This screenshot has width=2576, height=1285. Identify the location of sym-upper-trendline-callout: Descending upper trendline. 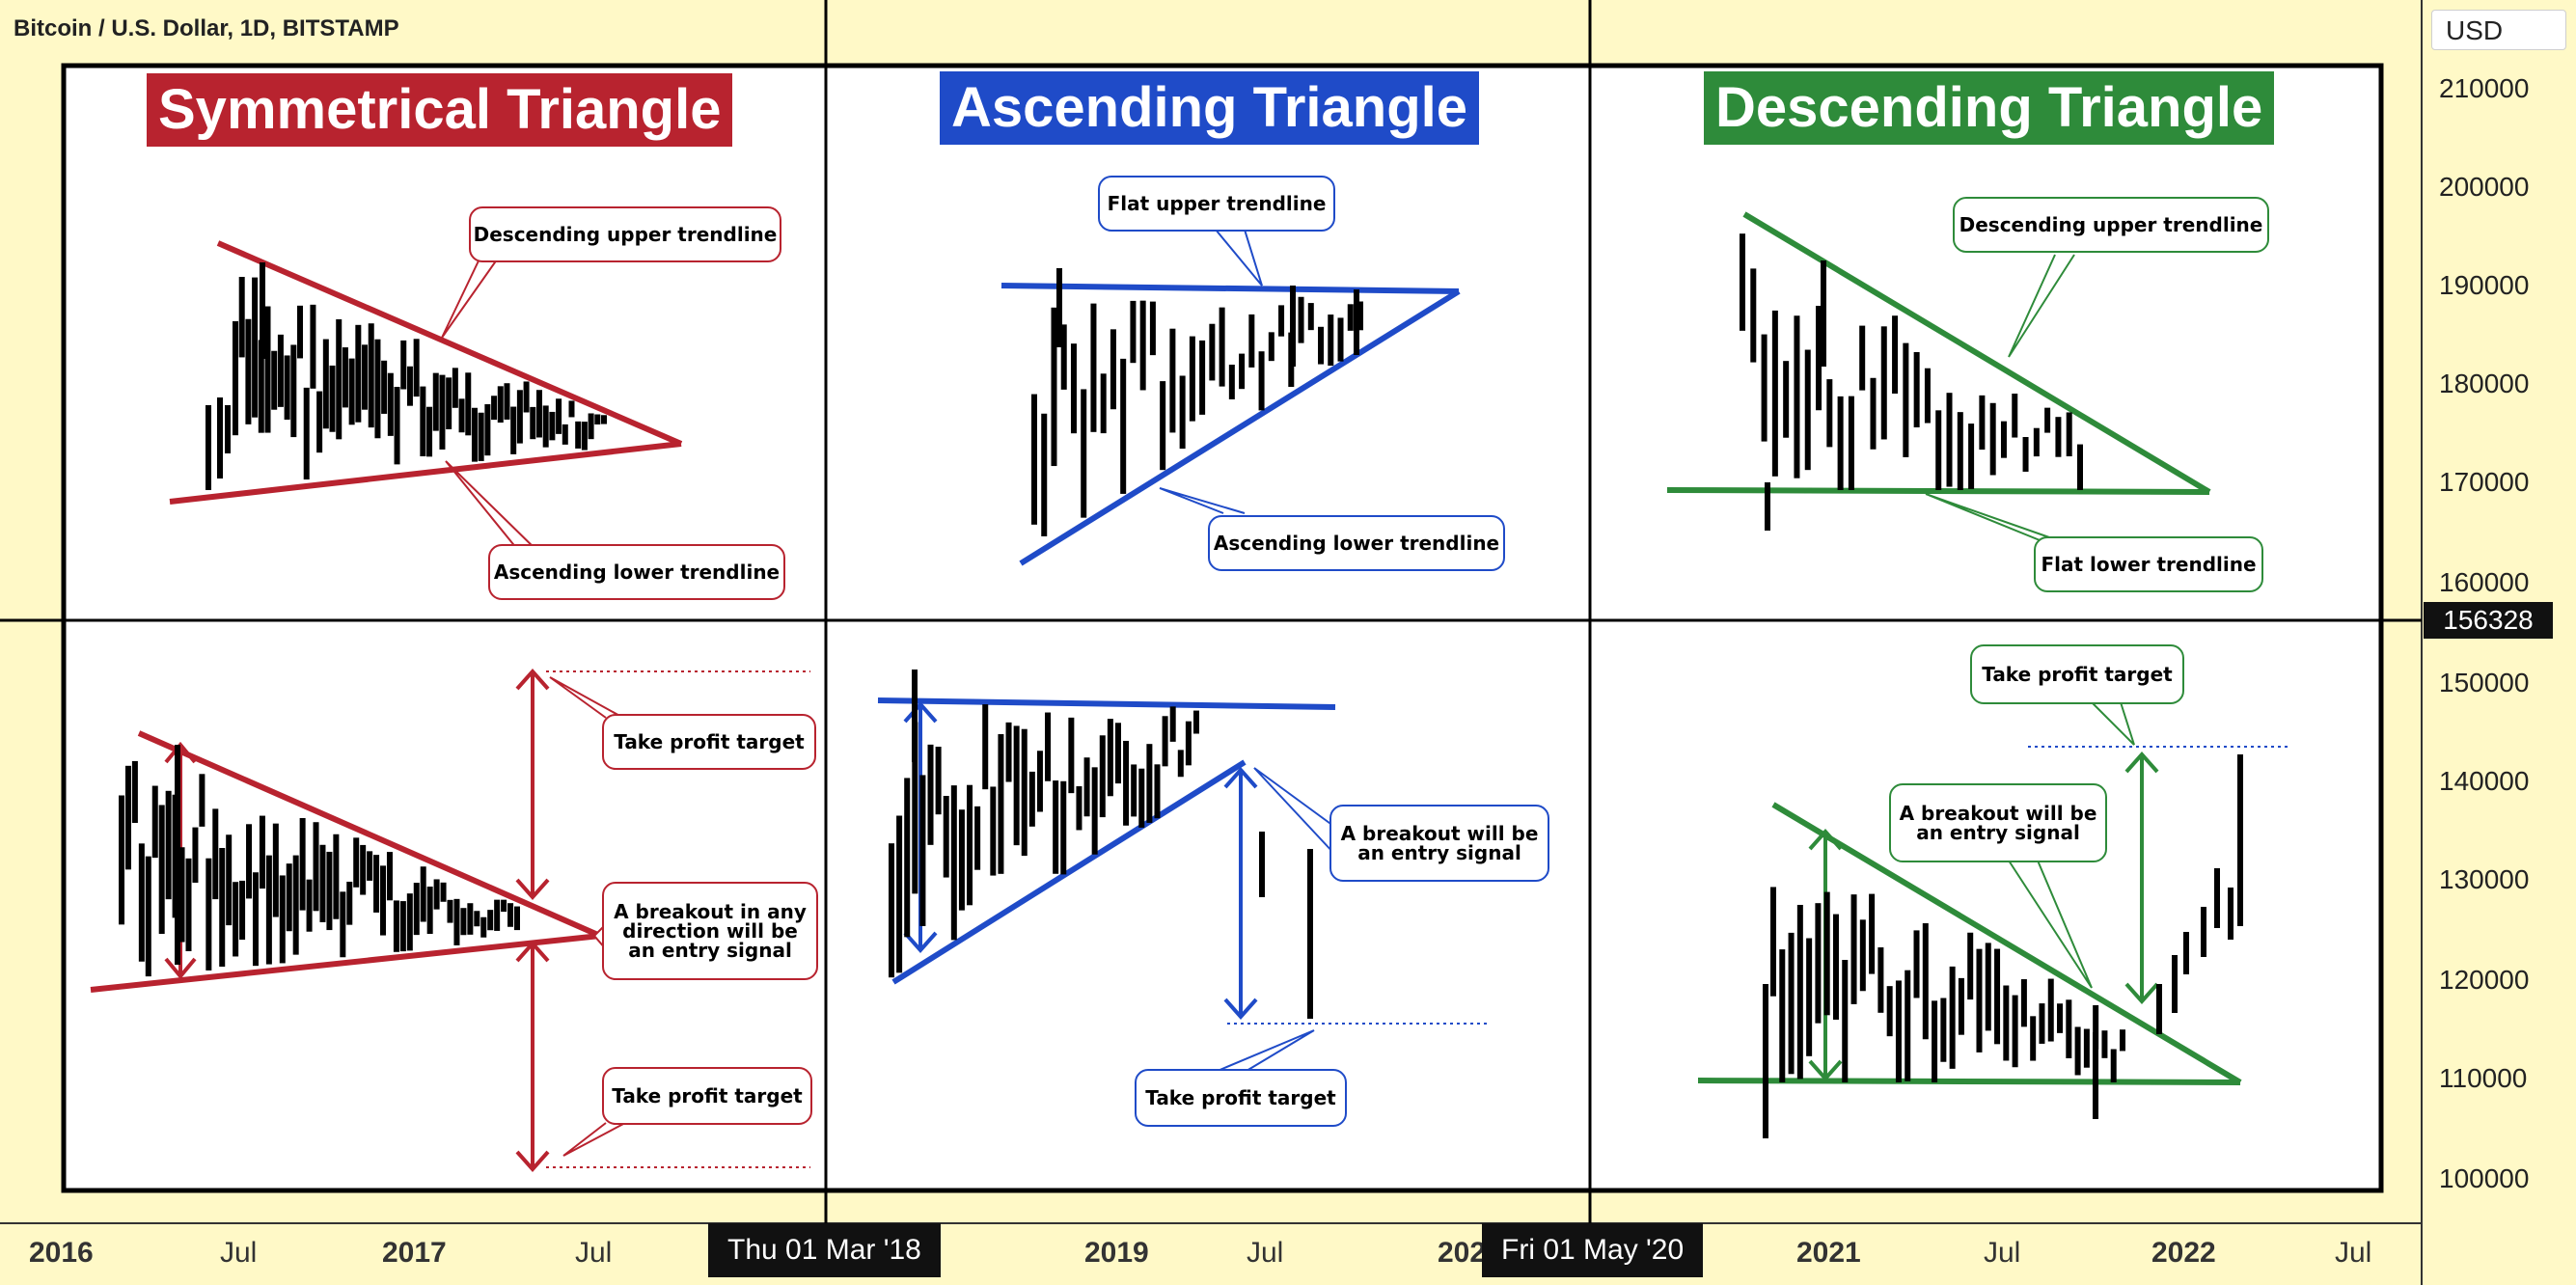
(625, 234).